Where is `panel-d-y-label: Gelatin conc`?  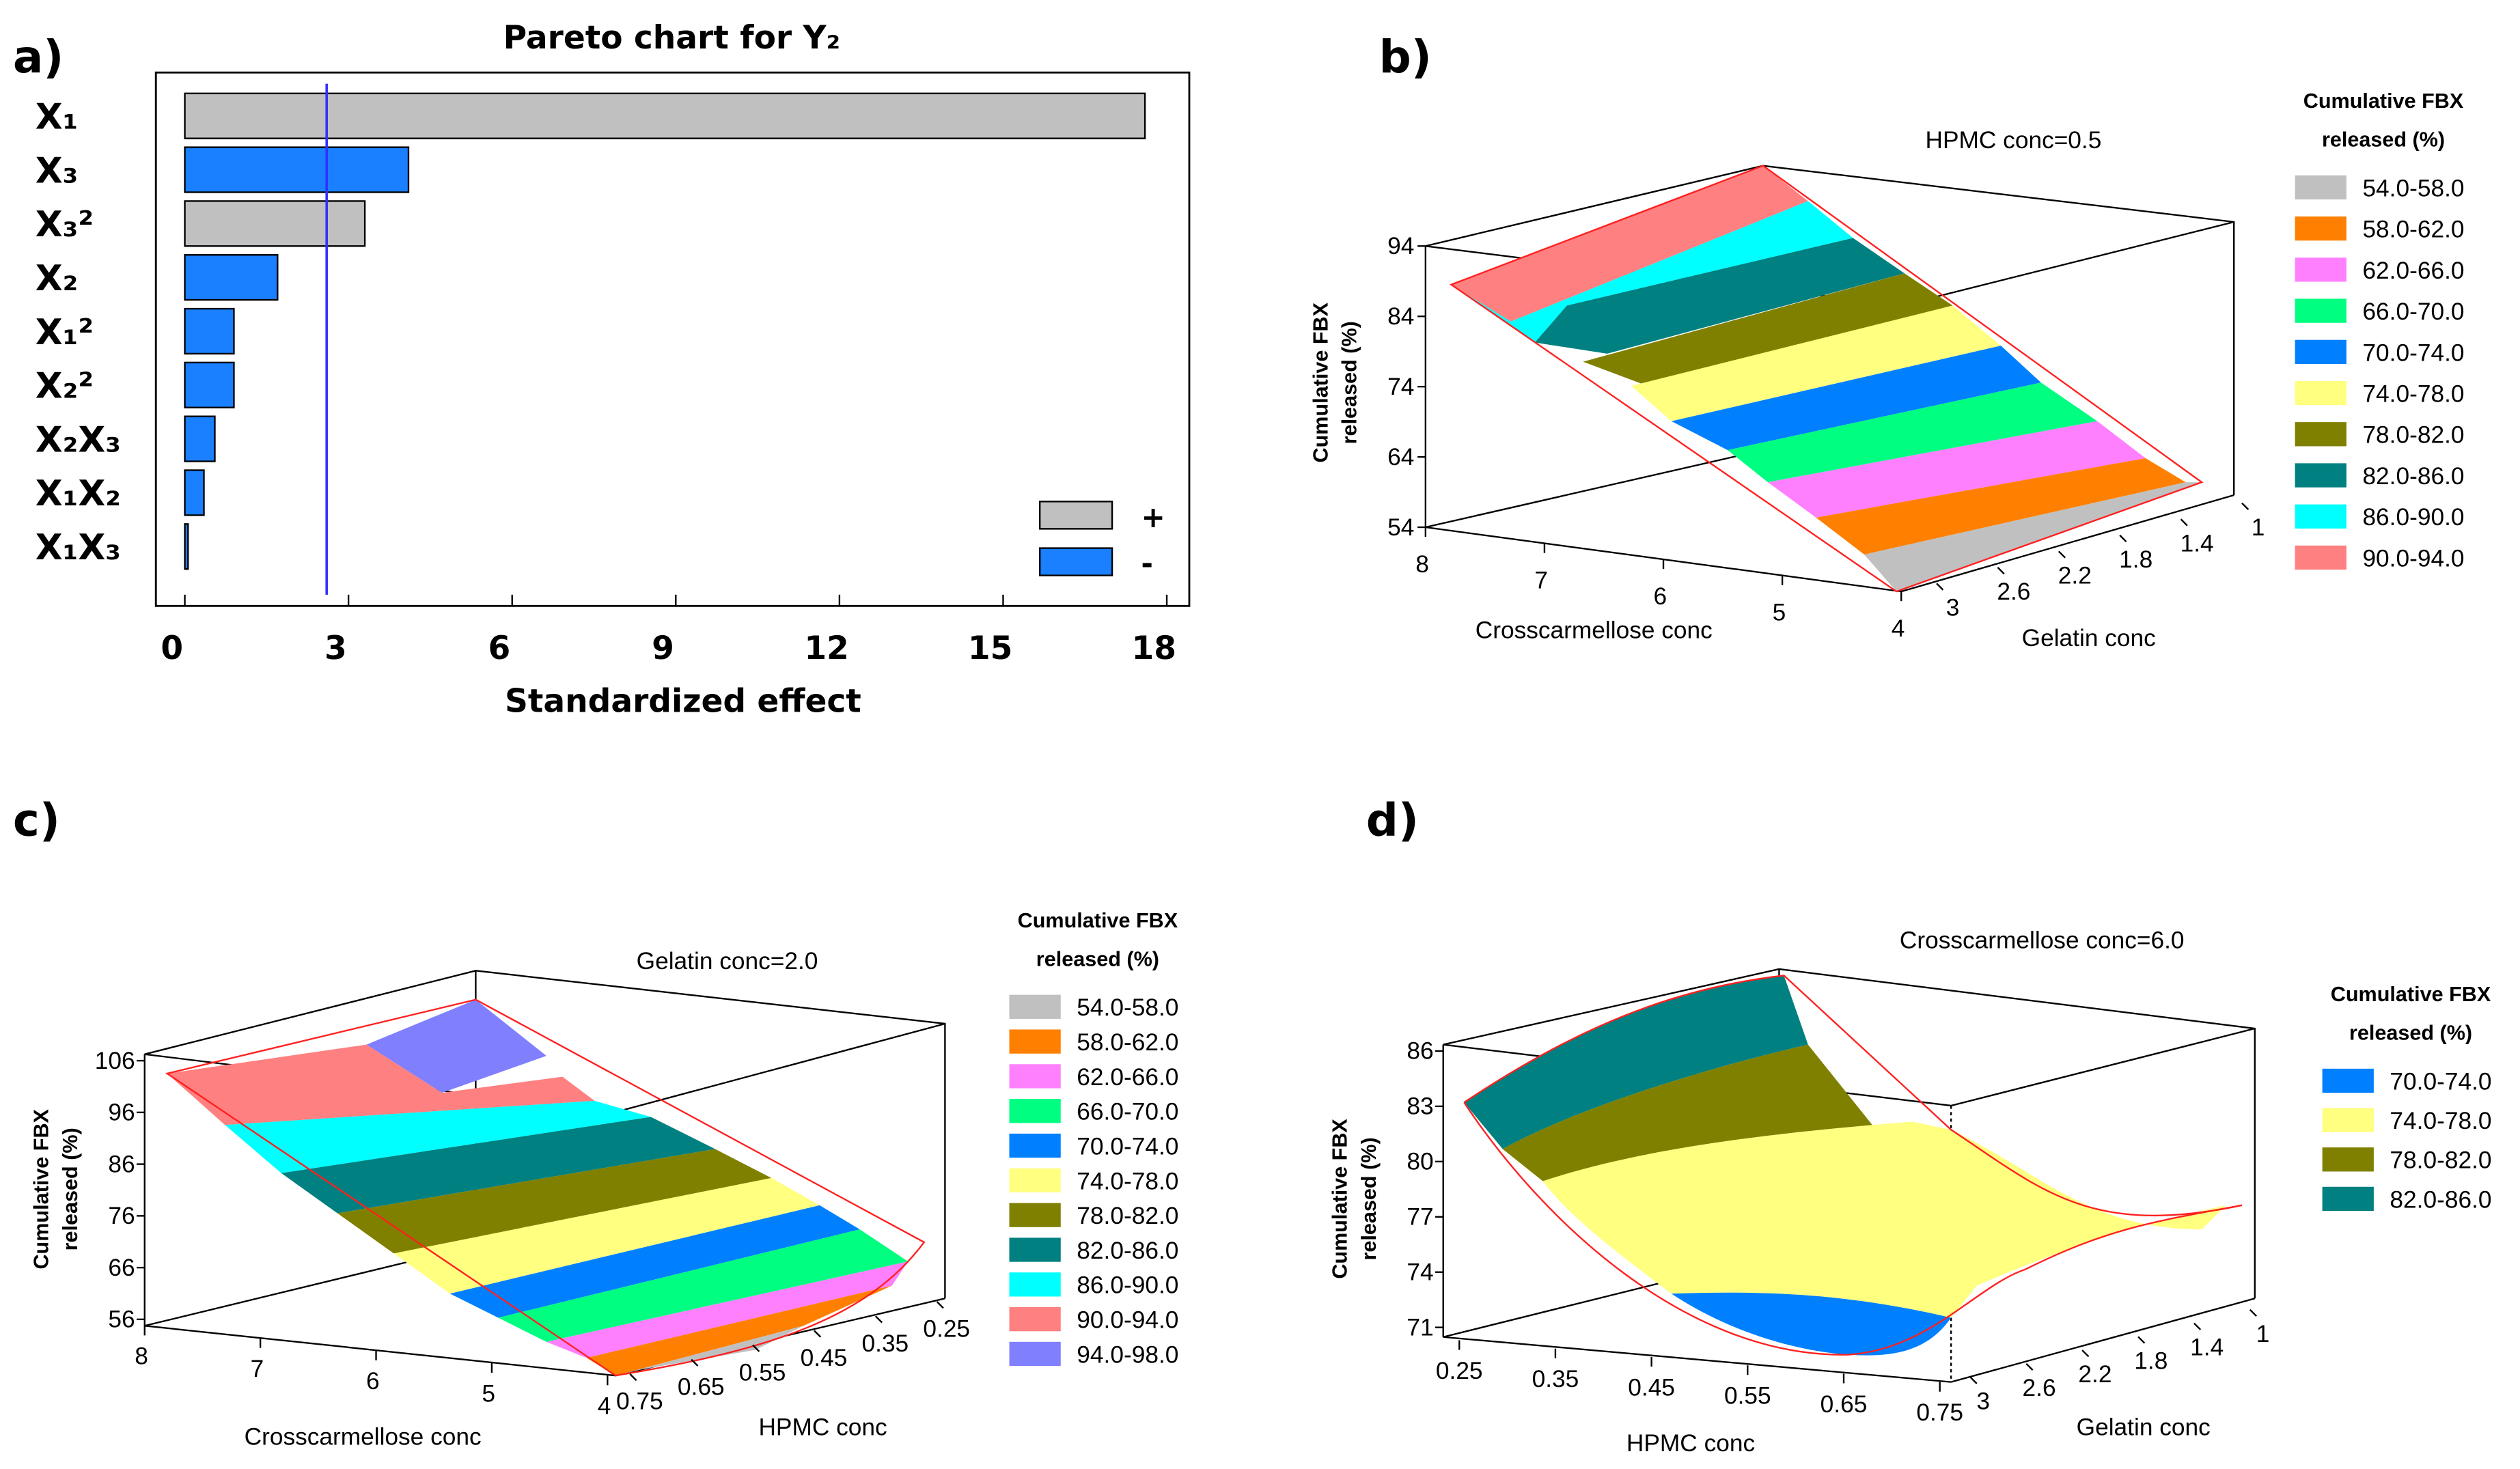
panel-d-y-label: Gelatin conc is located at coordinates (2144, 1427).